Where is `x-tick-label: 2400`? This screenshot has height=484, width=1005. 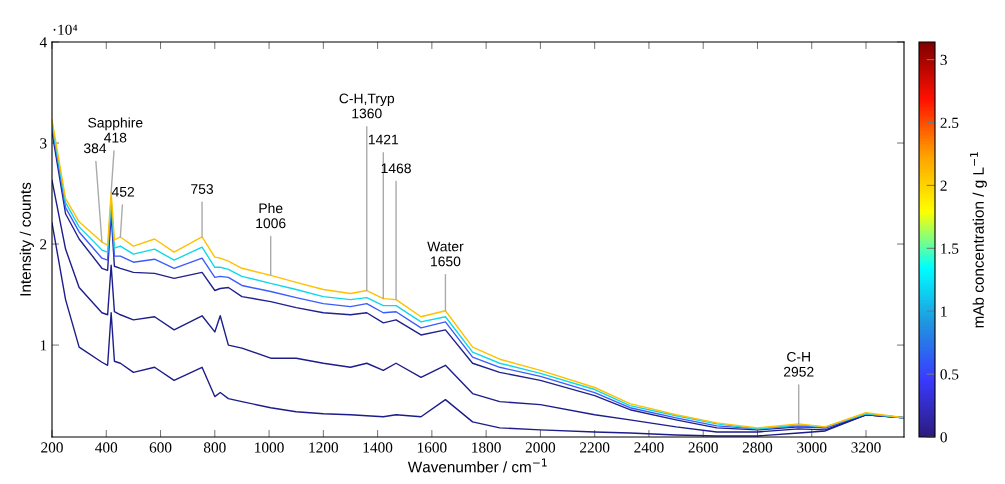 x-tick-label: 2400 is located at coordinates (649, 447).